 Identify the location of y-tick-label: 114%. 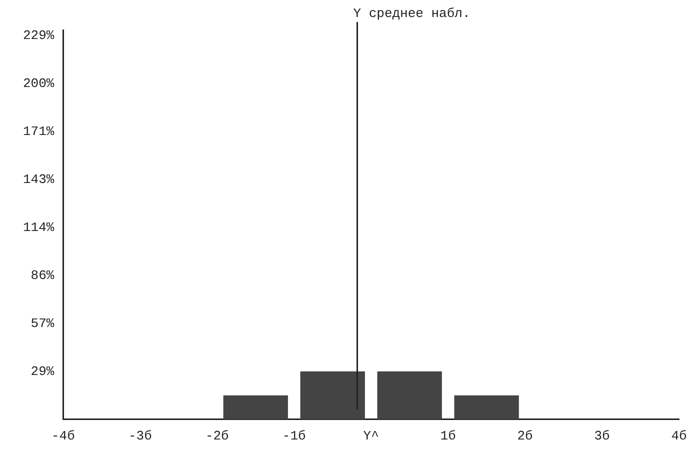
(38, 228).